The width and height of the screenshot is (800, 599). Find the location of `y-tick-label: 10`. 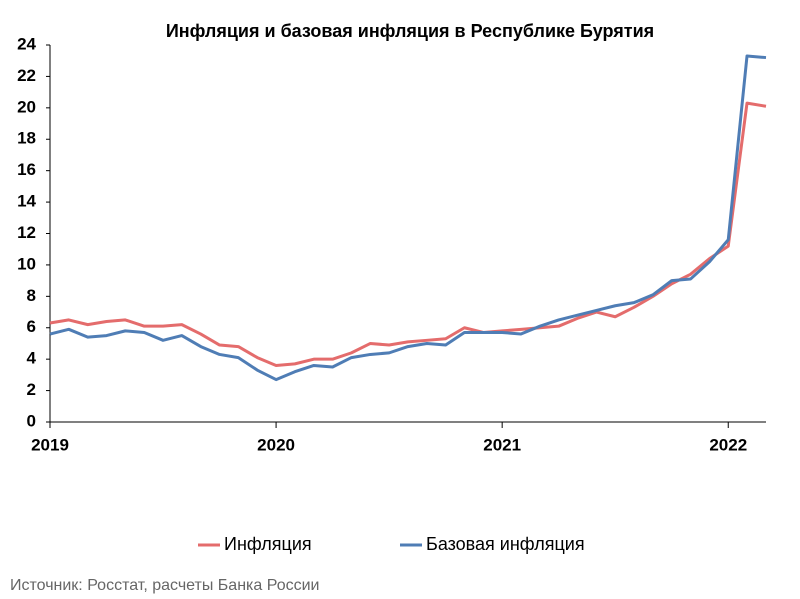

y-tick-label: 10 is located at coordinates (26, 263).